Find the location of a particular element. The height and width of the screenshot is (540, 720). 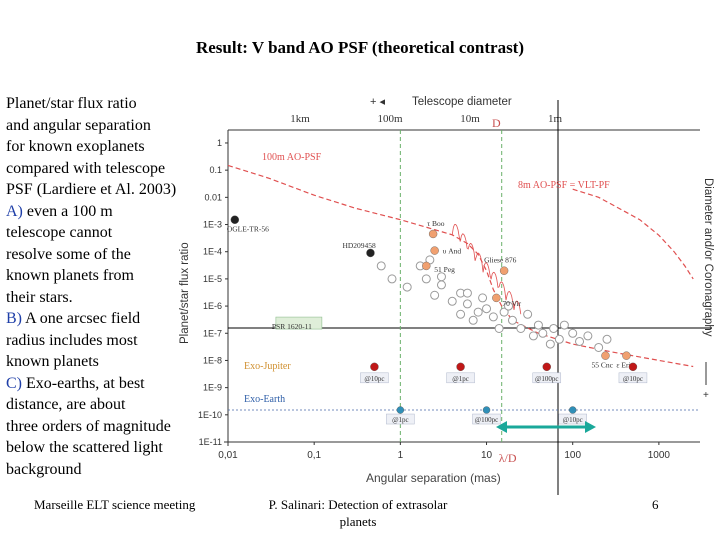

planet-label: υ And is located at coordinates (452, 251).